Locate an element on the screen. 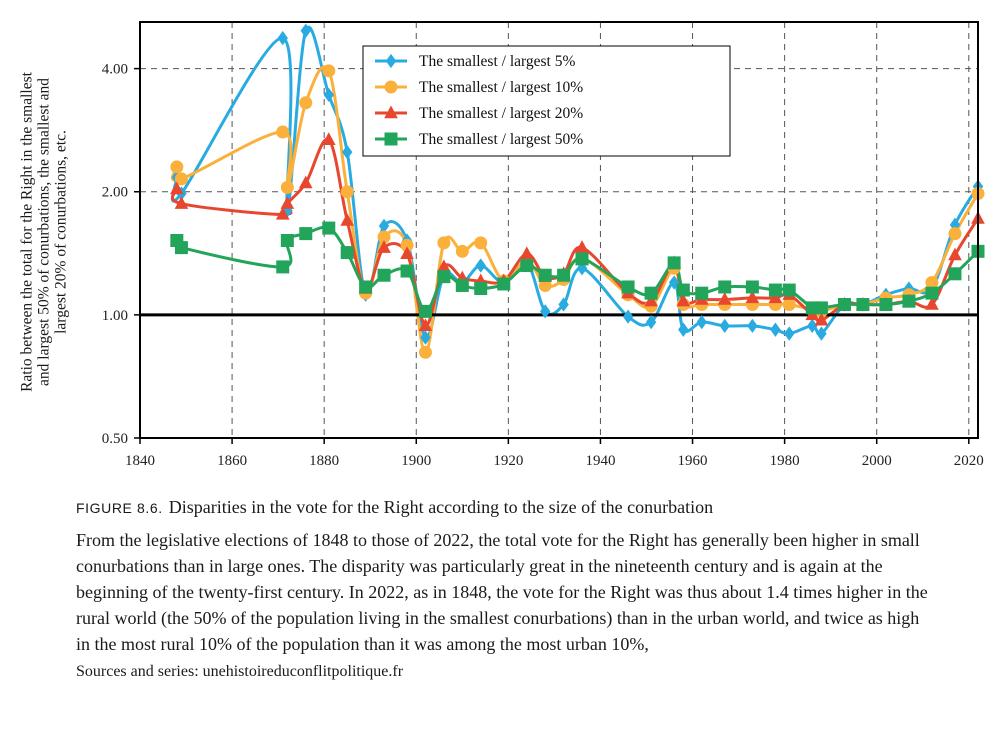 The image size is (1000, 732). x-tick-label: 1860 is located at coordinates (232, 461).